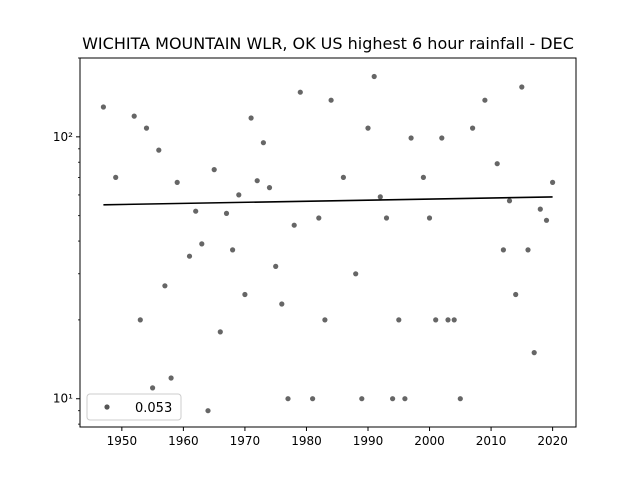 The image size is (640, 480). Describe the element at coordinates (183, 441) in the screenshot. I see `x-tick-label: 1960` at that location.